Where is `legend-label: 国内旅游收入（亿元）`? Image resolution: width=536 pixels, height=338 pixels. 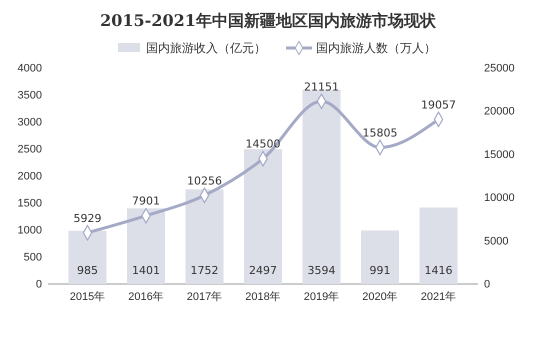
legend-label: 国内旅游收入（亿元） is located at coordinates (206, 48).